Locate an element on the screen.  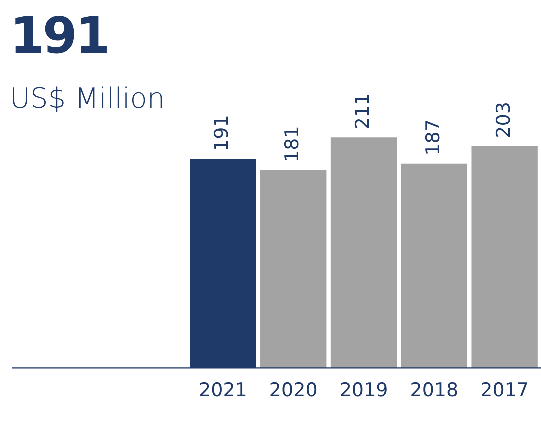
data-label: 203 is located at coordinates (503, 120).